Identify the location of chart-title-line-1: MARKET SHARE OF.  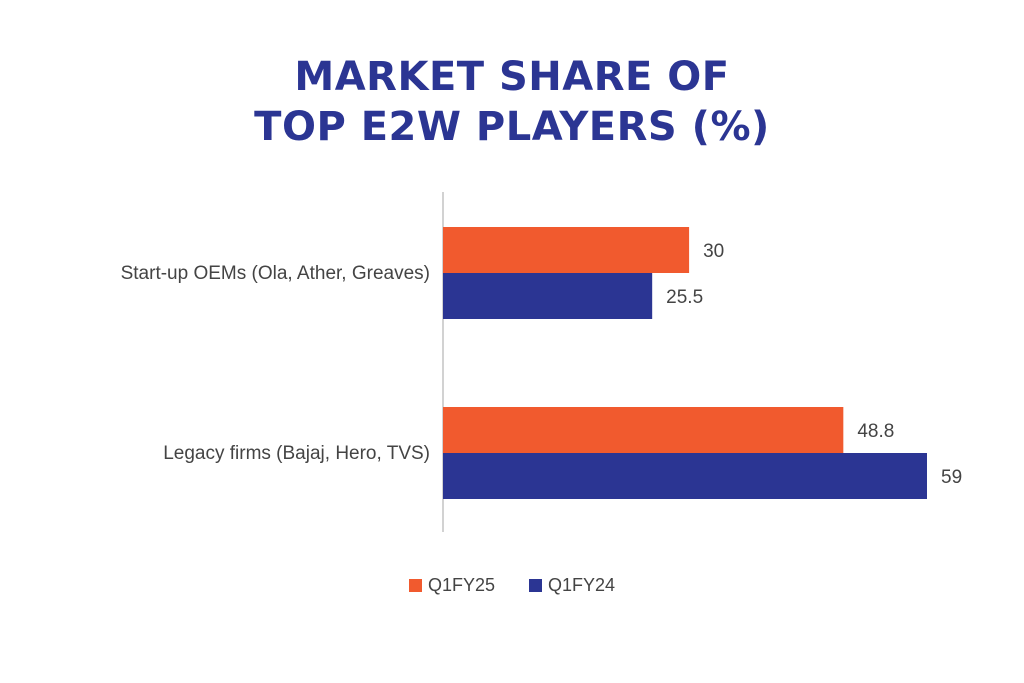
(512, 77).